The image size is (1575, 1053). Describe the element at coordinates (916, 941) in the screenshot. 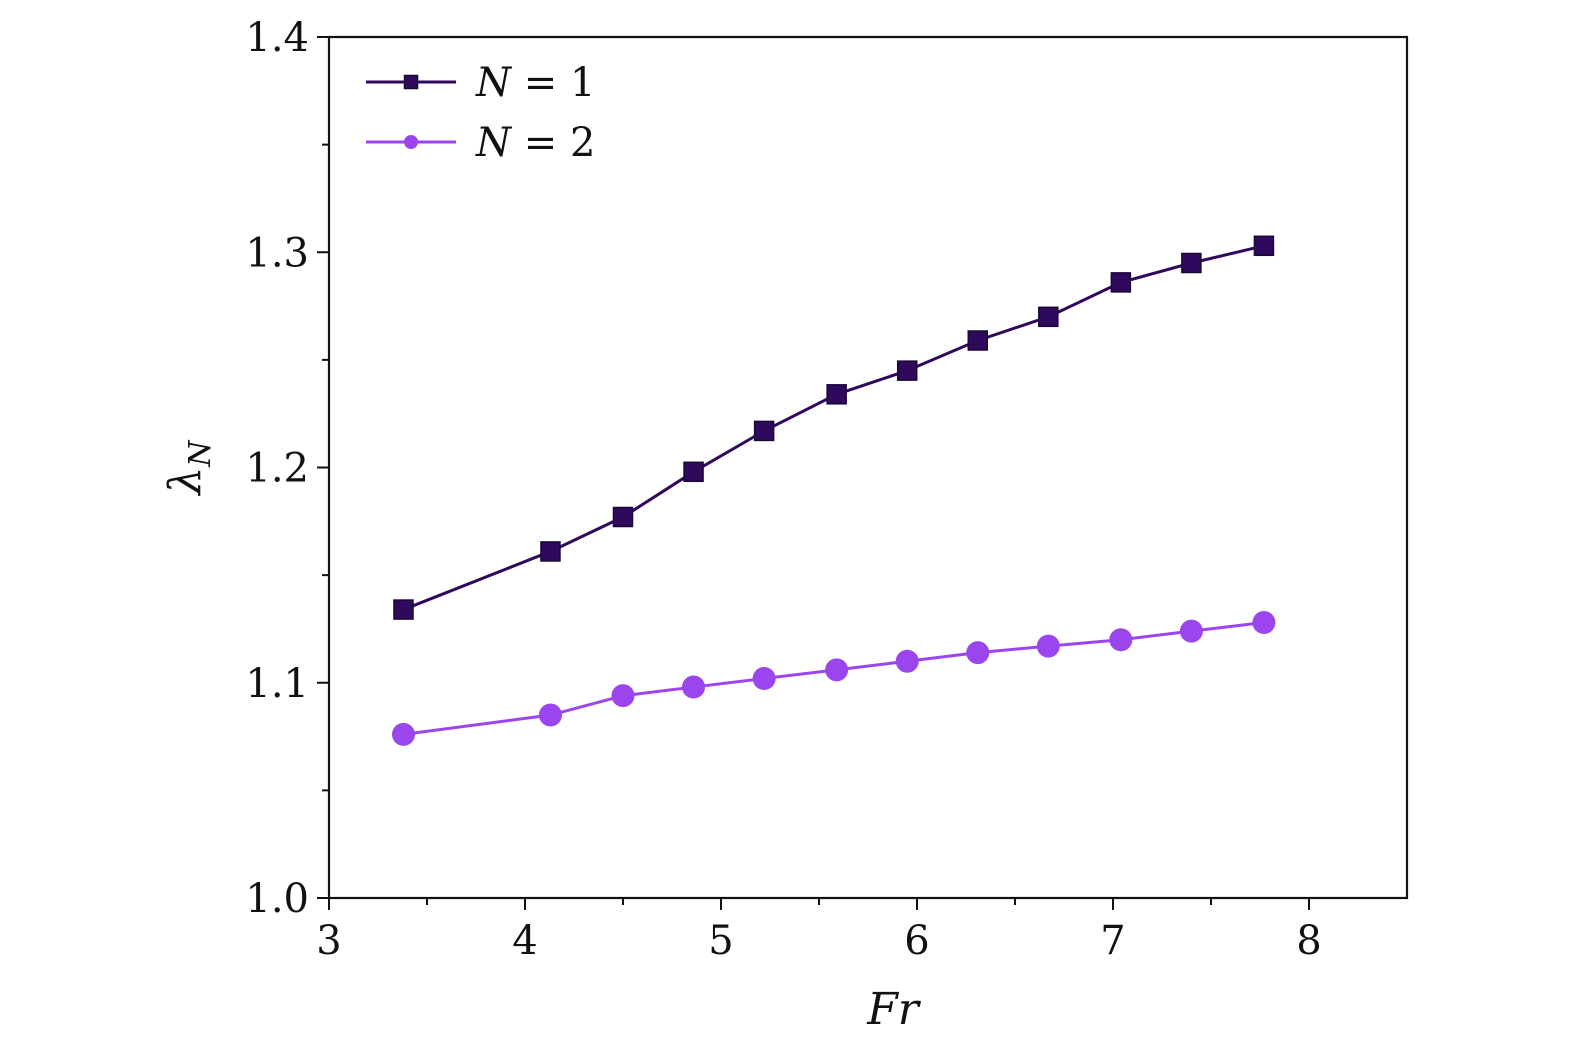

I see `x-tick-label: 6` at that location.